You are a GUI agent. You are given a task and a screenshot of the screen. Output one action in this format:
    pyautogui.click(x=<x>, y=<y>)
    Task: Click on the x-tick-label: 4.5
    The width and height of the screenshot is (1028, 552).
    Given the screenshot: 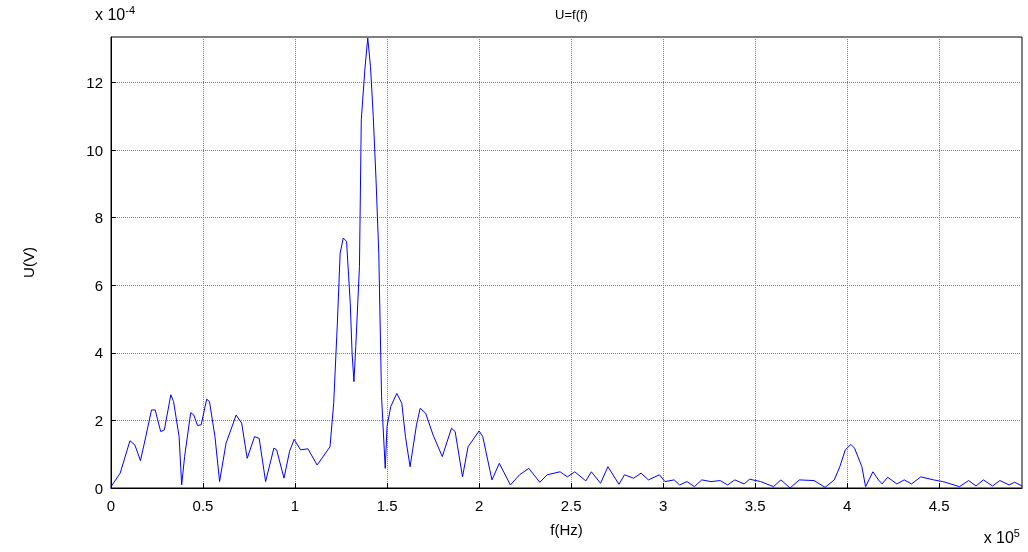 What is the action you would take?
    pyautogui.click(x=939, y=505)
    